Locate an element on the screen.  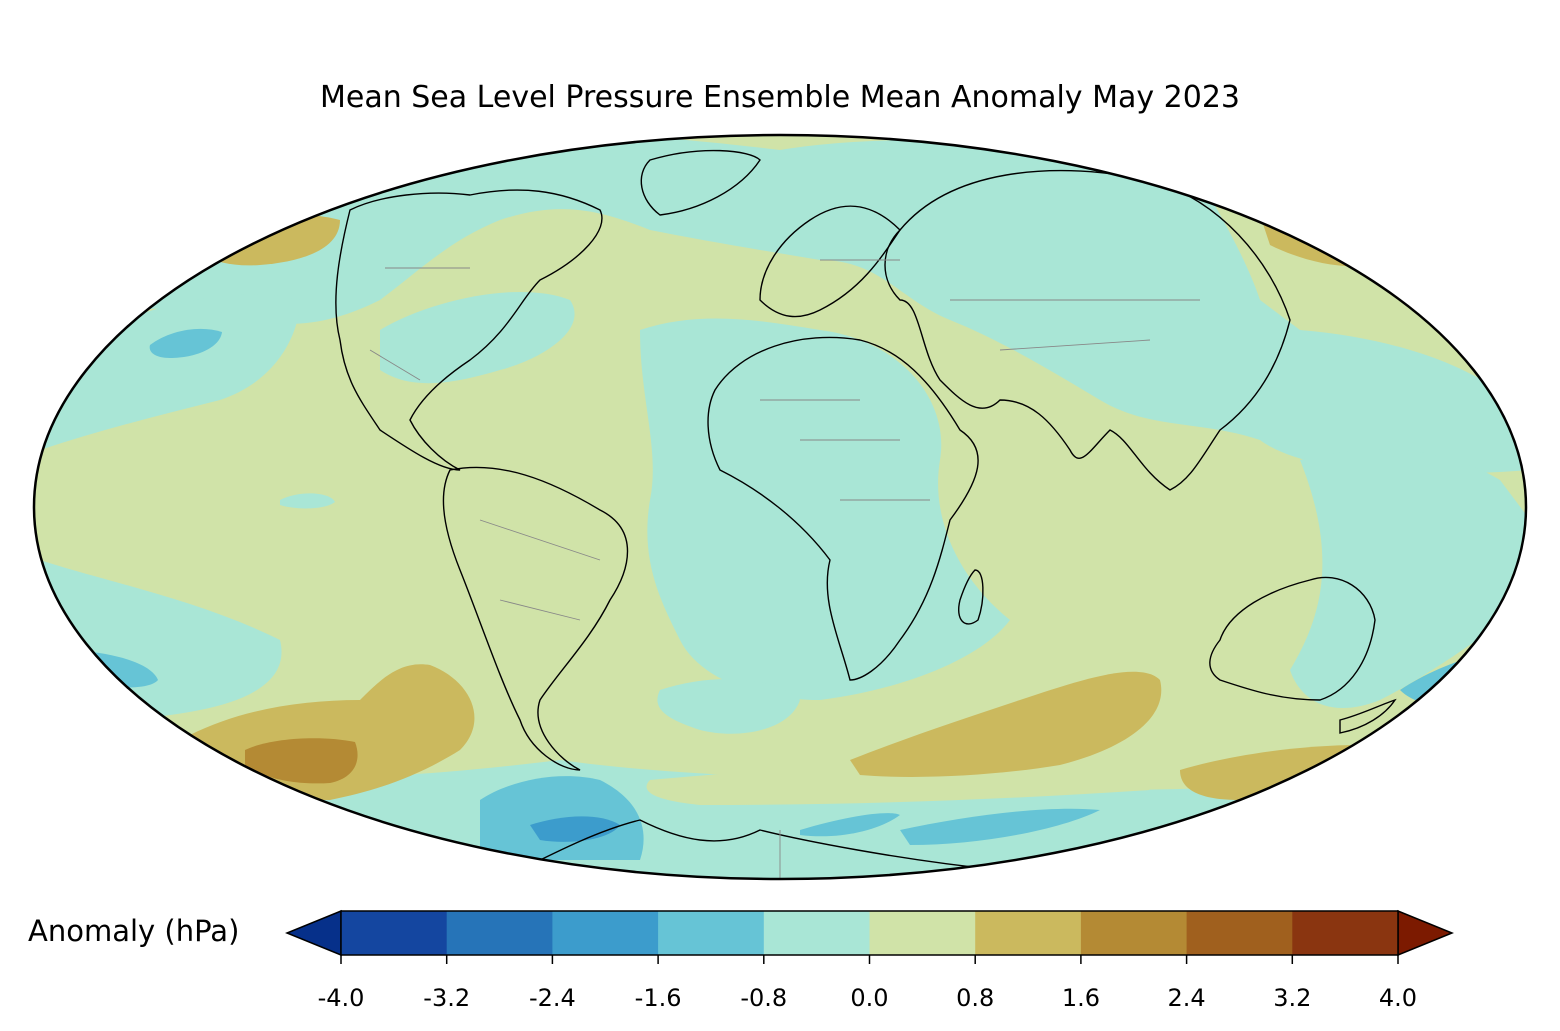
madagascar-coast is located at coordinates (971, 597).